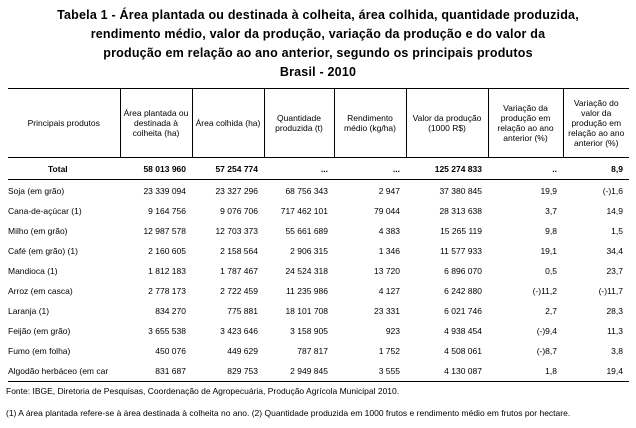 The height and width of the screenshot is (428, 636). Describe the element at coordinates (156, 371) in the screenshot. I see `table-cell: 831 687` at that location.